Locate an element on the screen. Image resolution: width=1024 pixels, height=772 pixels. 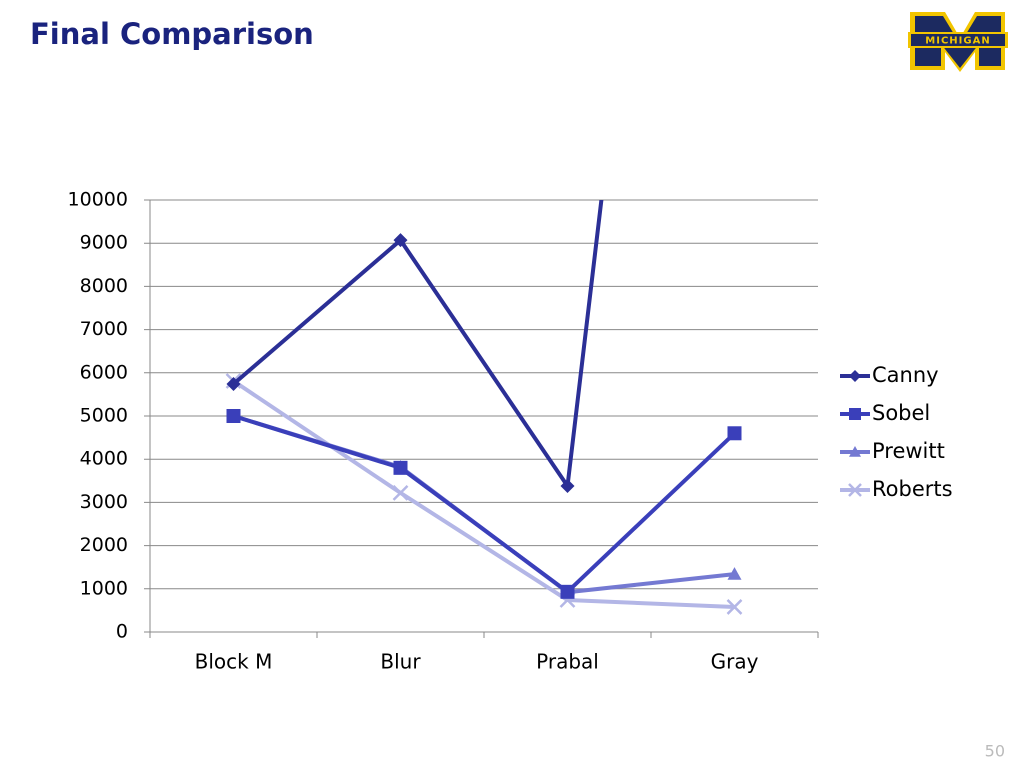
page-number: 50 is located at coordinates (995, 751).